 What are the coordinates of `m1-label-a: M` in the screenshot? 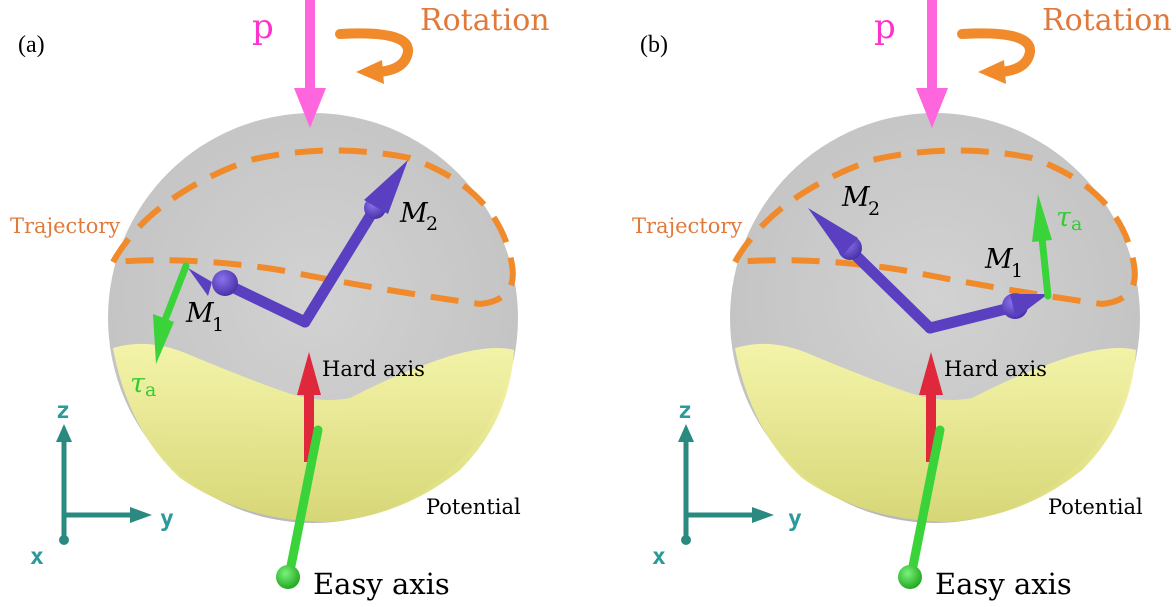 It's located at (200, 313).